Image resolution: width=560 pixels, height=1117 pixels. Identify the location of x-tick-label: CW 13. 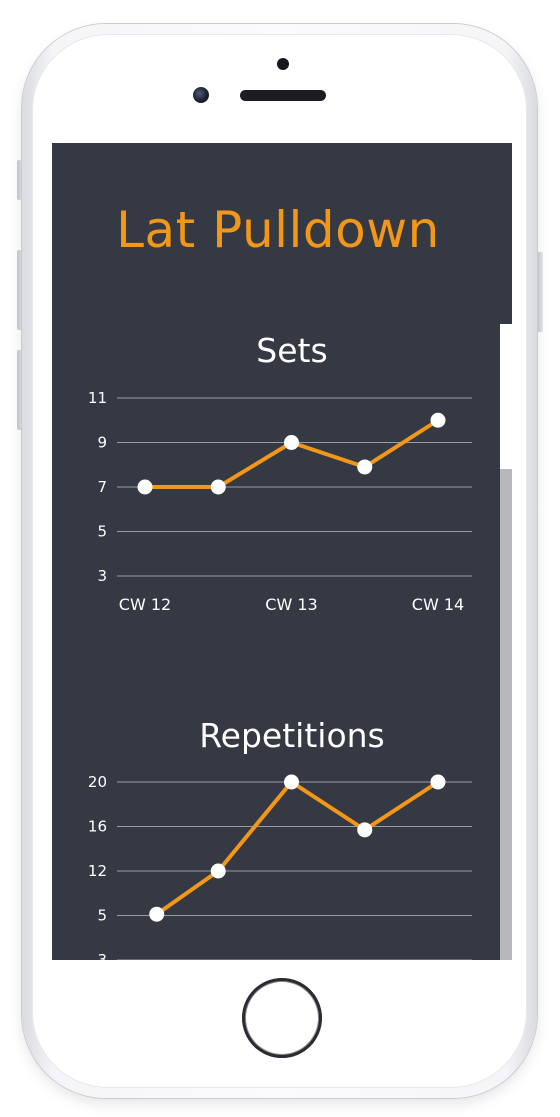
(291, 604).